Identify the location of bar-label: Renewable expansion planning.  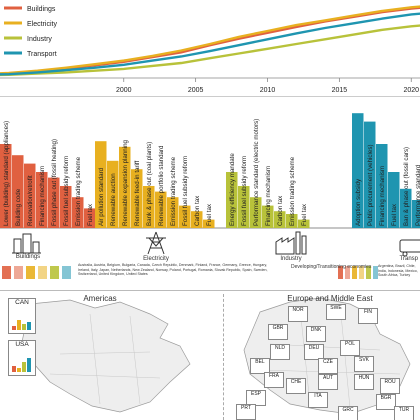
(125, 182).